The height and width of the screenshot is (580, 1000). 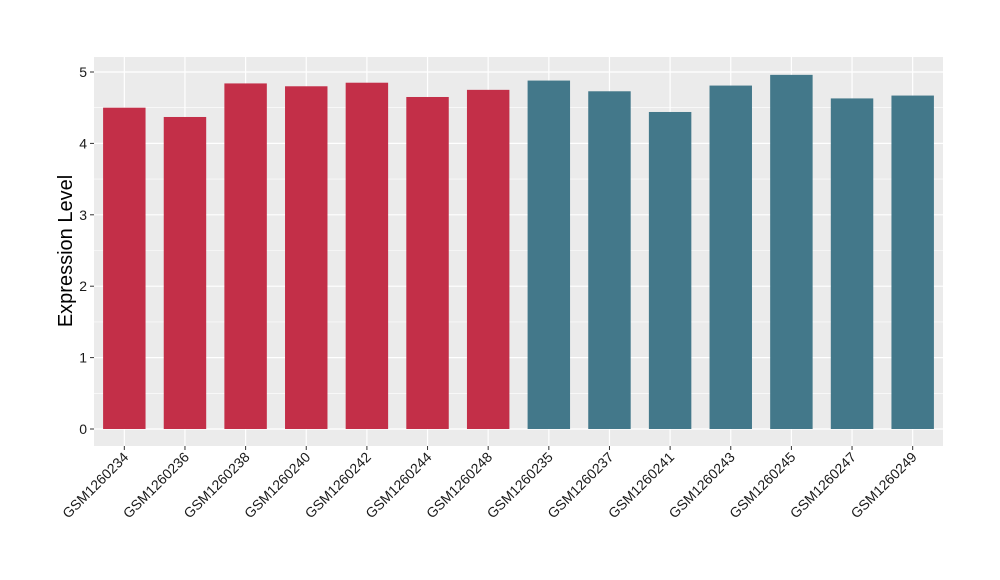 I want to click on y-tick-label: 3, so click(x=83, y=215).